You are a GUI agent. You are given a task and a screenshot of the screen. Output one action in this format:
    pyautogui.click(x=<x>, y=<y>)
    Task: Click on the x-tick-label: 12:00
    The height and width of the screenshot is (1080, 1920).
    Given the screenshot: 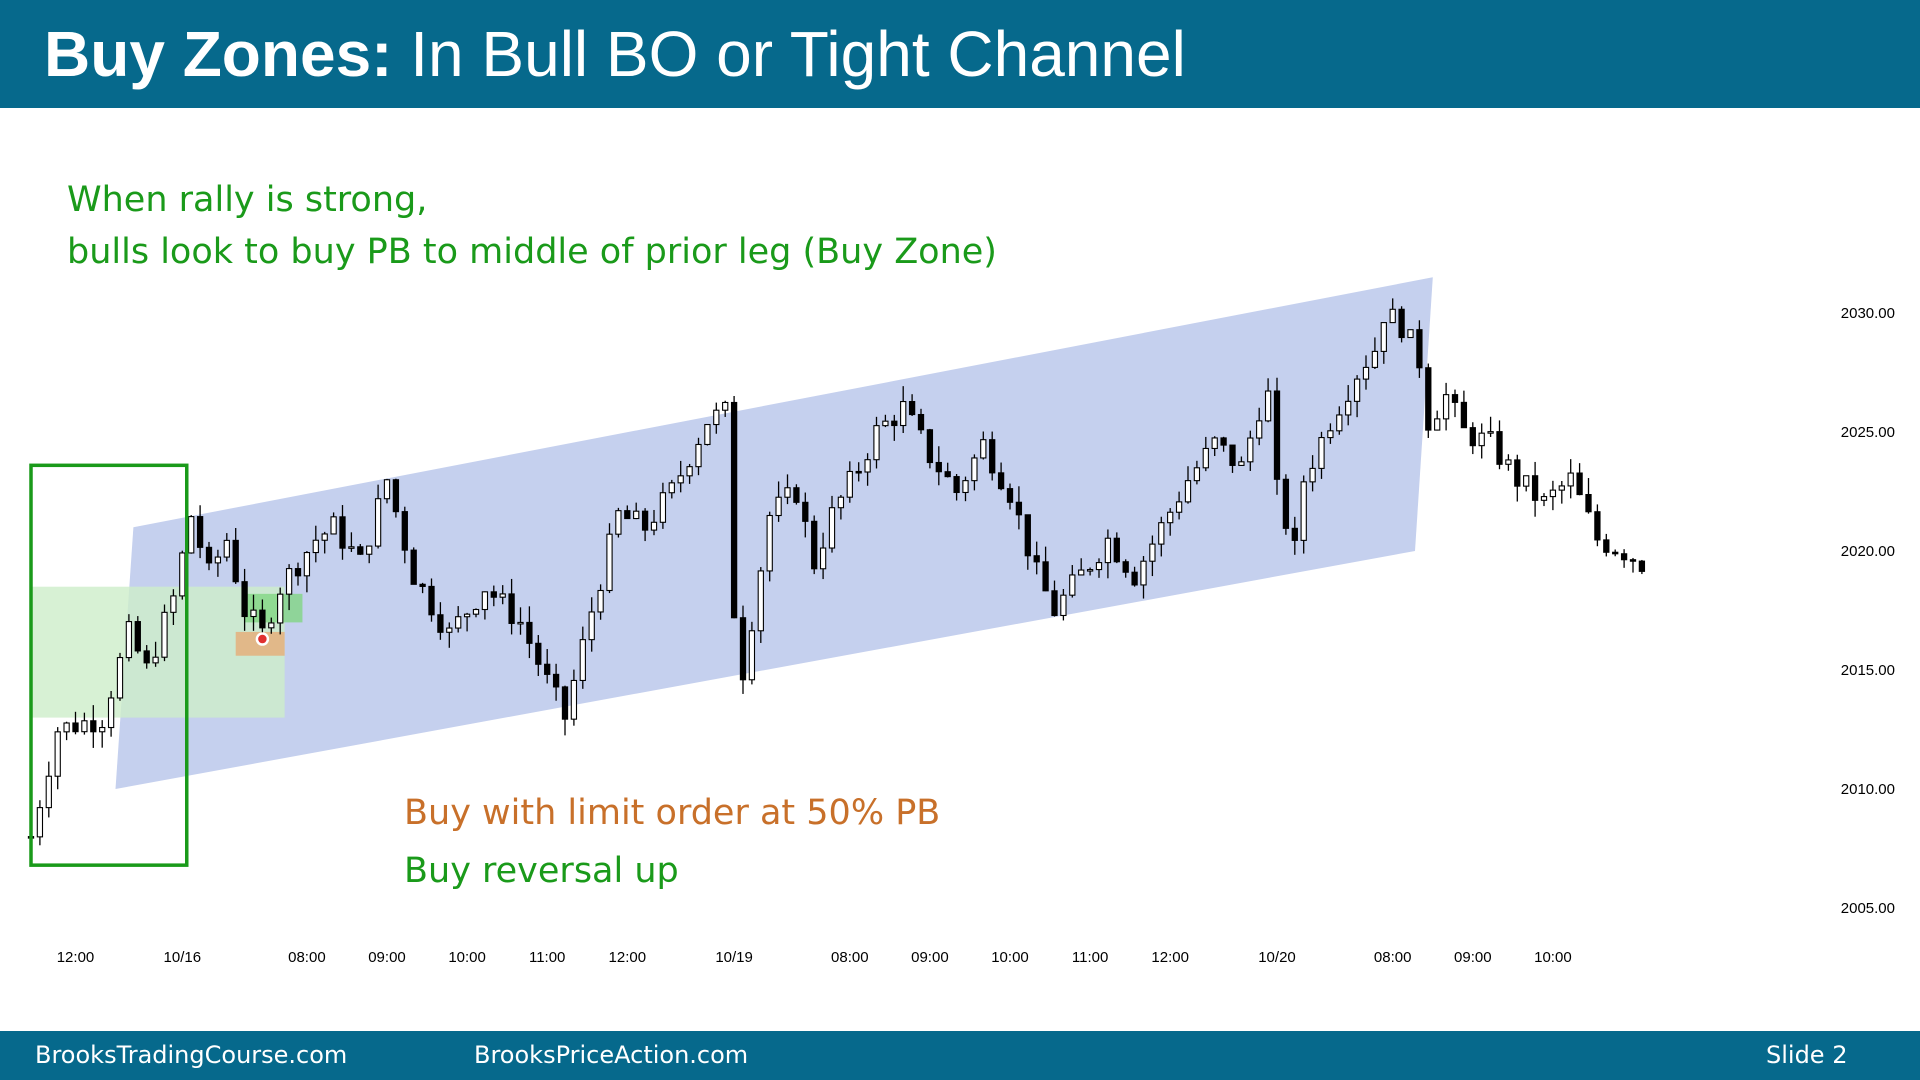 What is the action you would take?
    pyautogui.click(x=76, y=957)
    